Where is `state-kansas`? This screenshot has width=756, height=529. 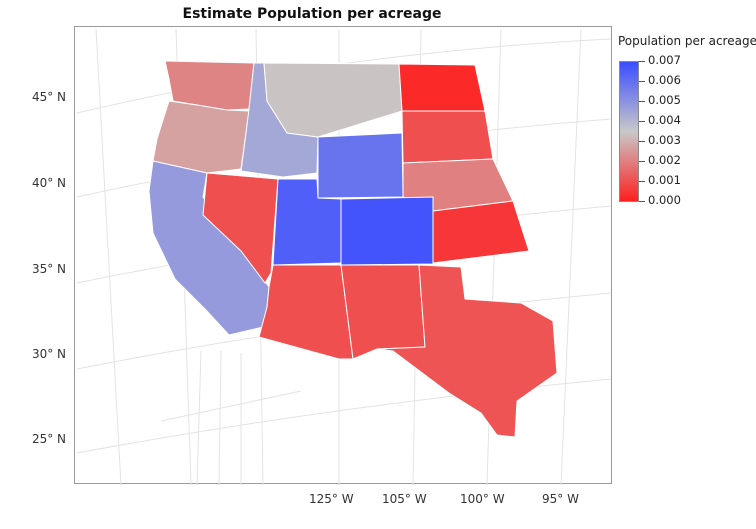 state-kansas is located at coordinates (481, 232).